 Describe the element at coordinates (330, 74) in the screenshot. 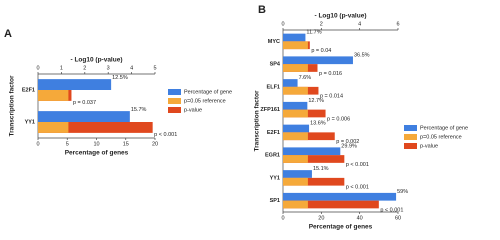

I see `p-value-label: p = 0.016` at that location.